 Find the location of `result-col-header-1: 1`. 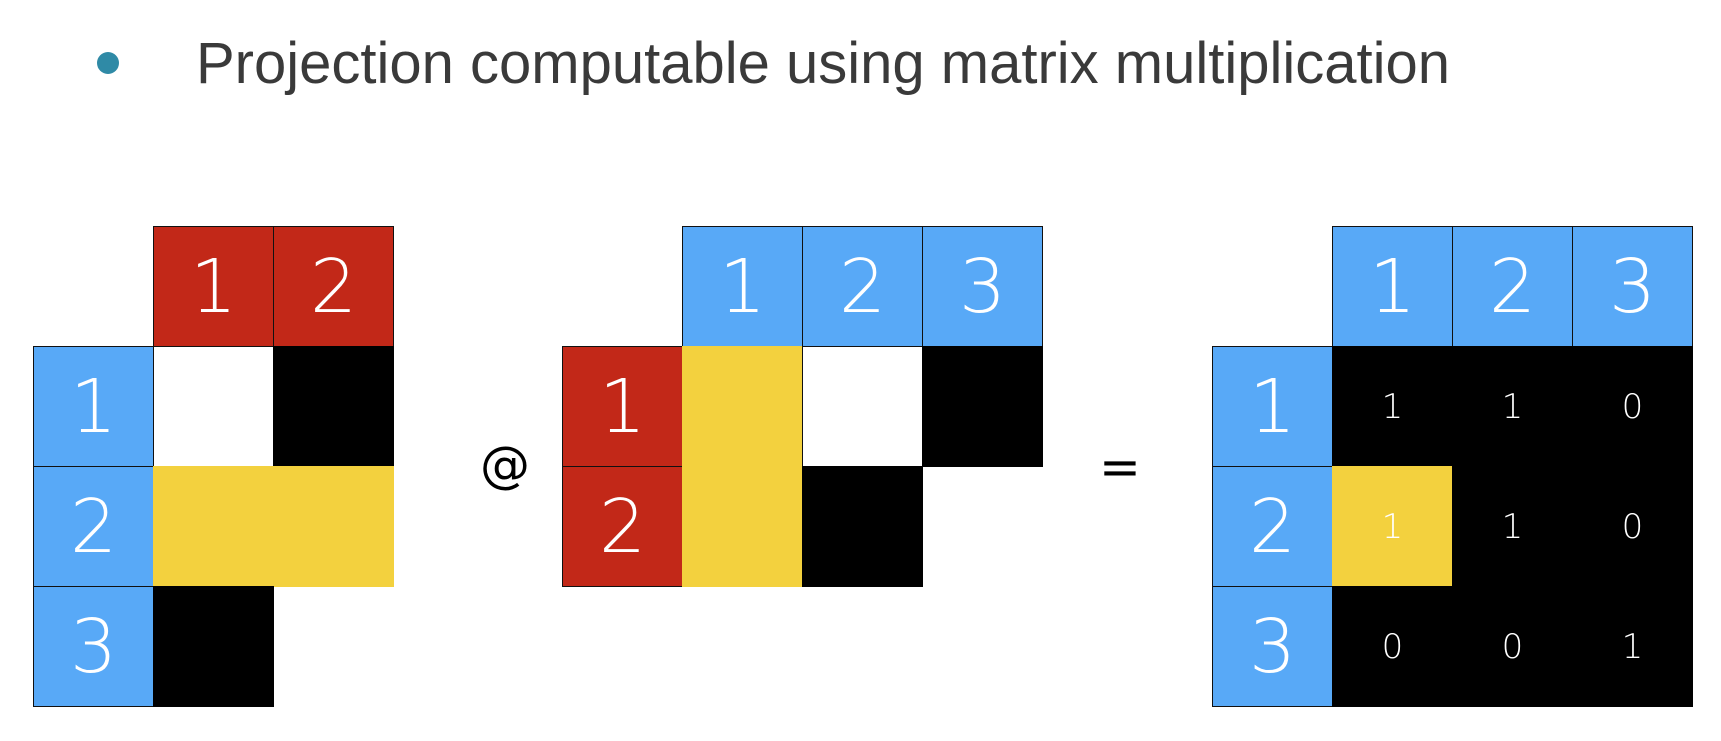

result-col-header-1: 1 is located at coordinates (1392, 286).